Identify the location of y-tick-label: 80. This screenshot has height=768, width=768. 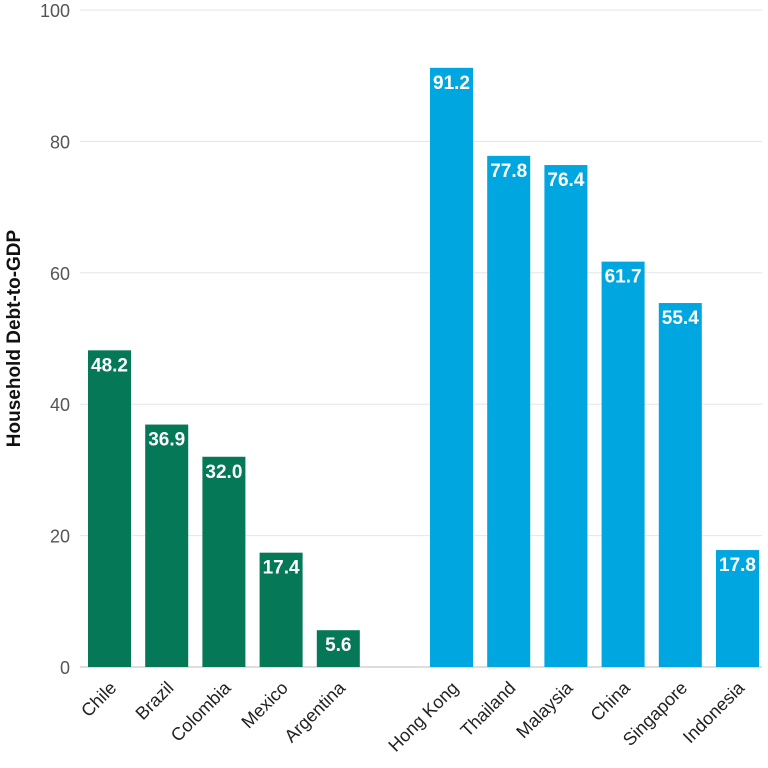
(60, 142).